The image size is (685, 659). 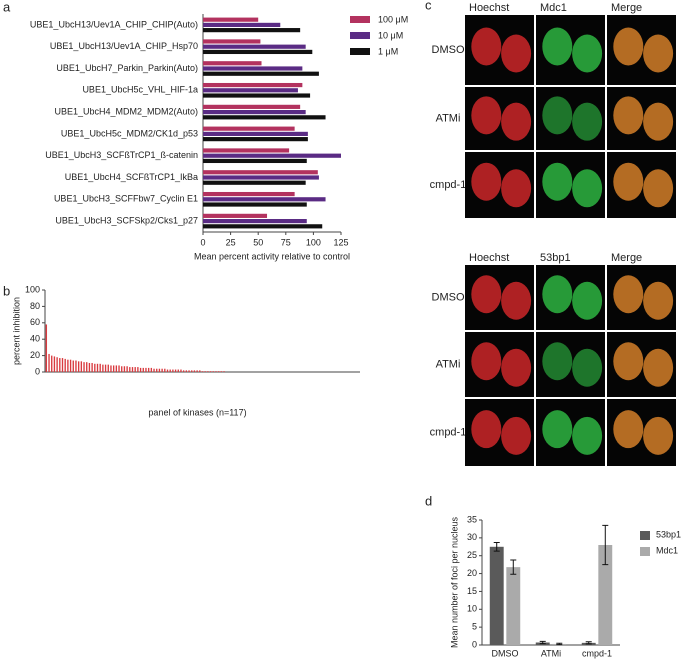 I want to click on y-tick-label: UBE1_UbcH3_SCFFbw7_Cyclin E1, so click(x=126, y=199).